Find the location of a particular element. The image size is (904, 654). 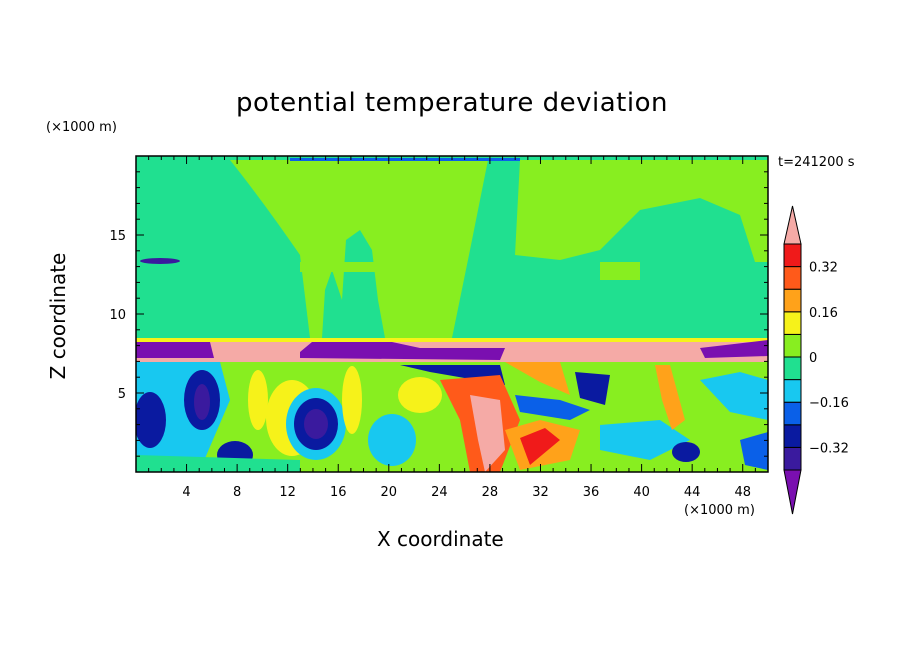

y-tick-label: 10 is located at coordinates (117, 315).